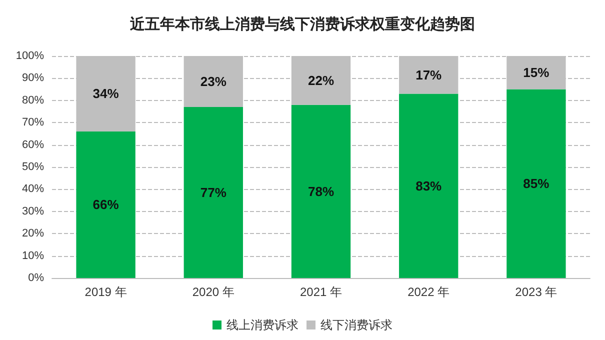  Describe the element at coordinates (302, 24) in the screenshot. I see `chart-title: 近五年本市线上消费与线下消费诉求权重变化趋势图` at that location.